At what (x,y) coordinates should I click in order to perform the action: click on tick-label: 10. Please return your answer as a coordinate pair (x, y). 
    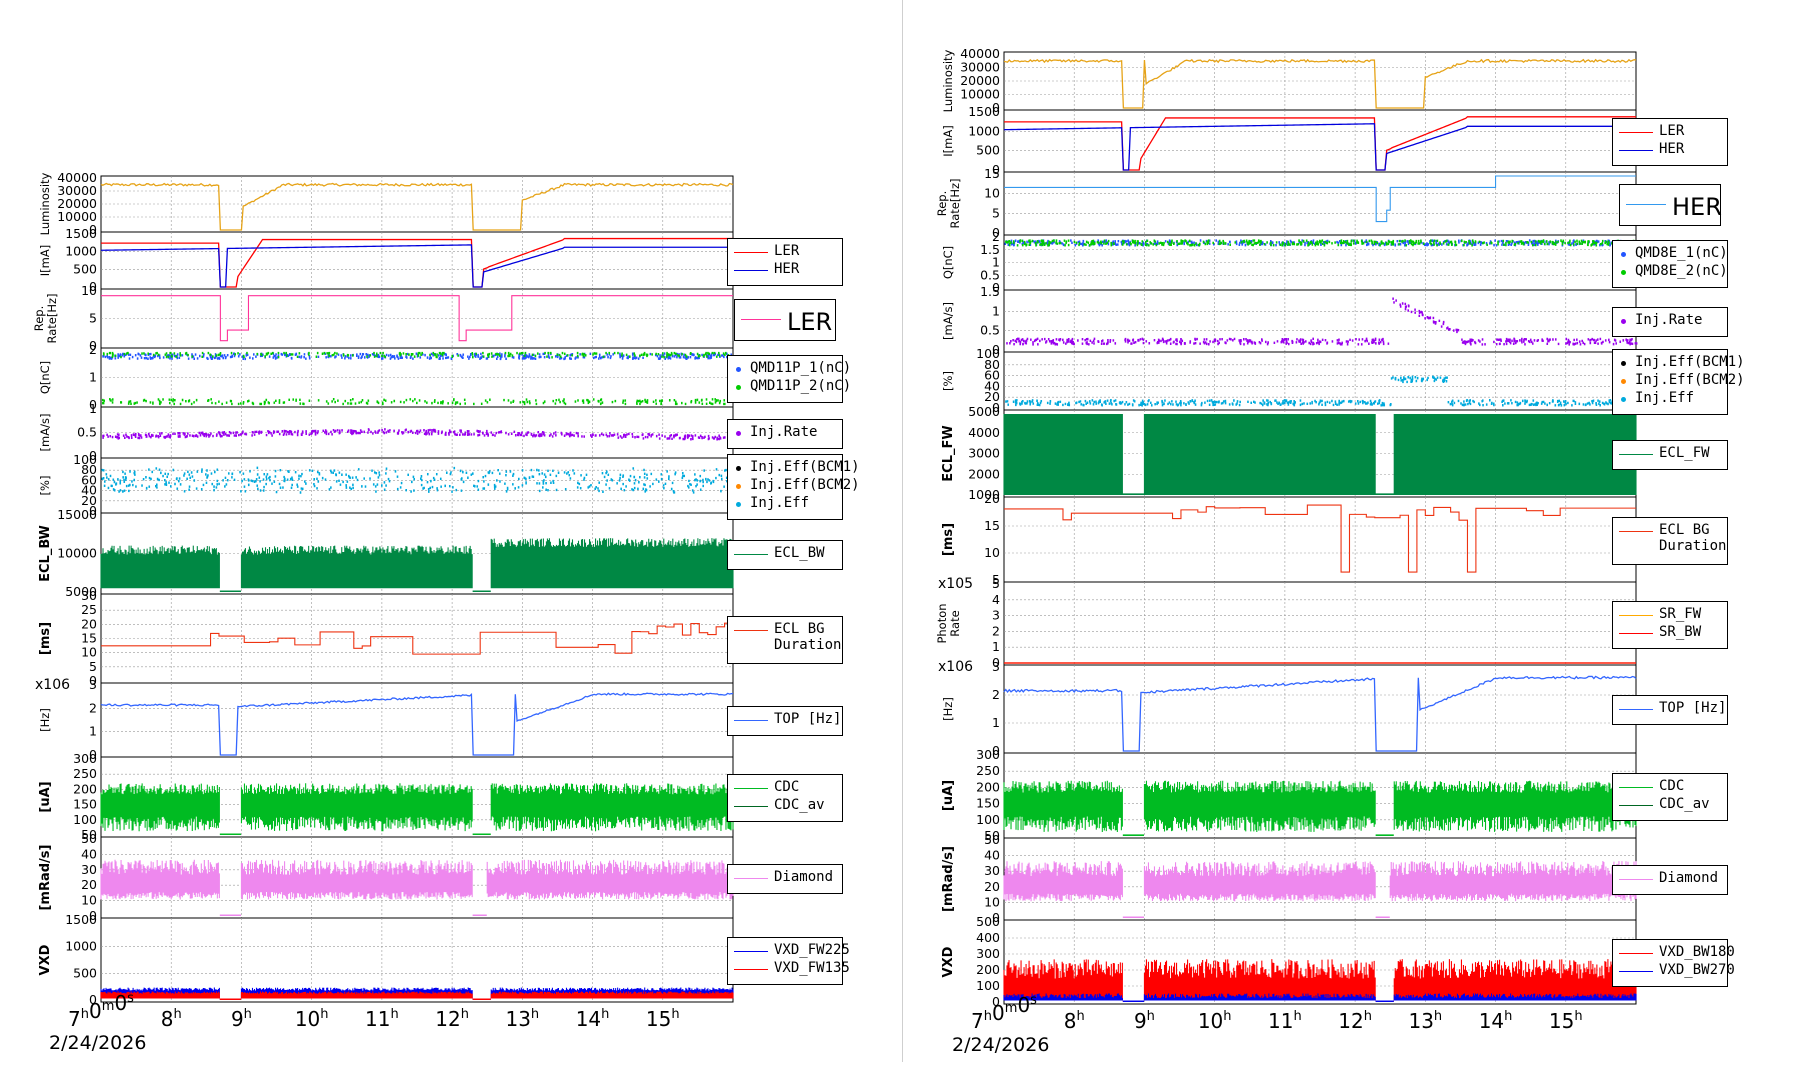
    Looking at the image, I should click on (992, 193).